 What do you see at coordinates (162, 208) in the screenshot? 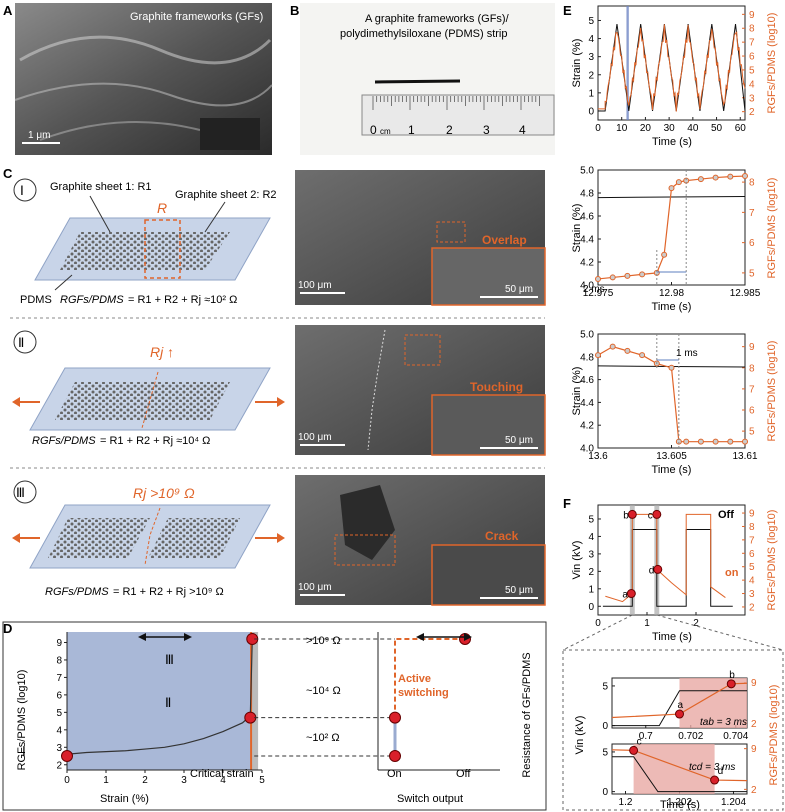
I see `row1-r-label: R` at bounding box center [162, 208].